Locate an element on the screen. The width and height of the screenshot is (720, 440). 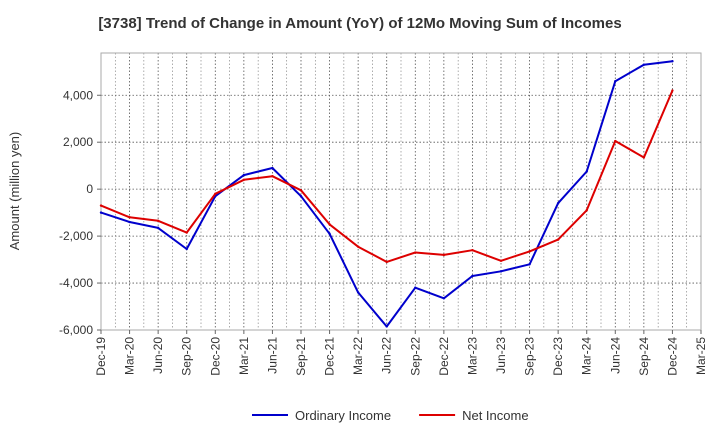
x-tick-label: Dec-22 is located at coordinates (444, 356).